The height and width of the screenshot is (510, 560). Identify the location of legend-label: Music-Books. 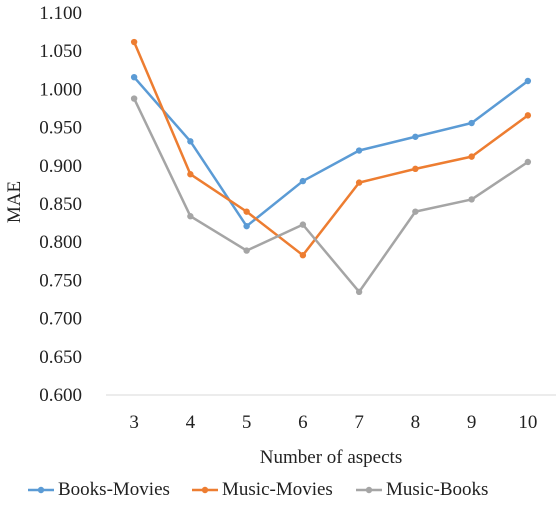
(437, 489).